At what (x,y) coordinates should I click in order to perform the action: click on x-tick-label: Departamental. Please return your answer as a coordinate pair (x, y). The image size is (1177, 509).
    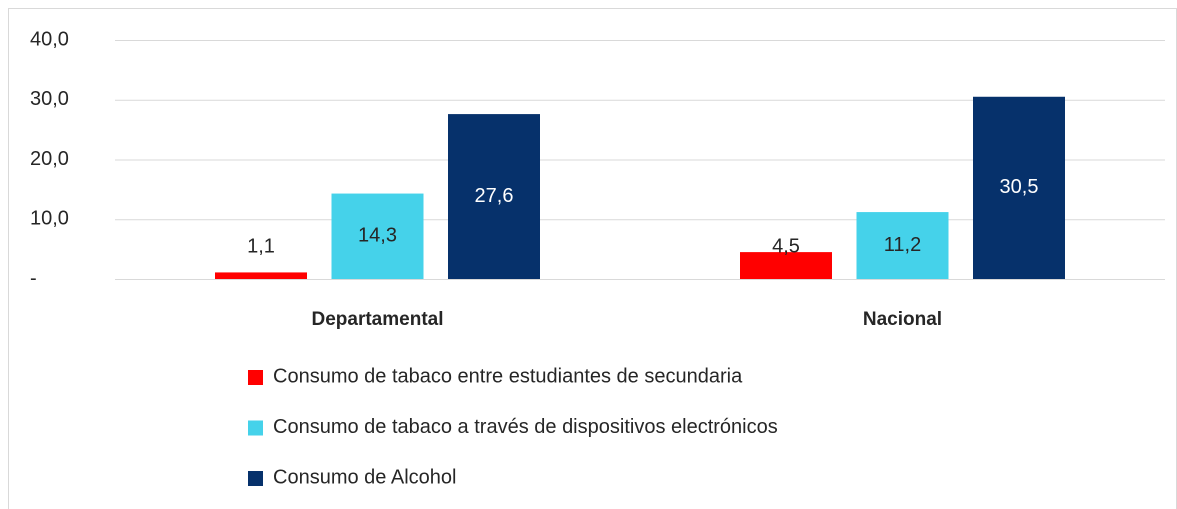
    Looking at the image, I should click on (378, 319).